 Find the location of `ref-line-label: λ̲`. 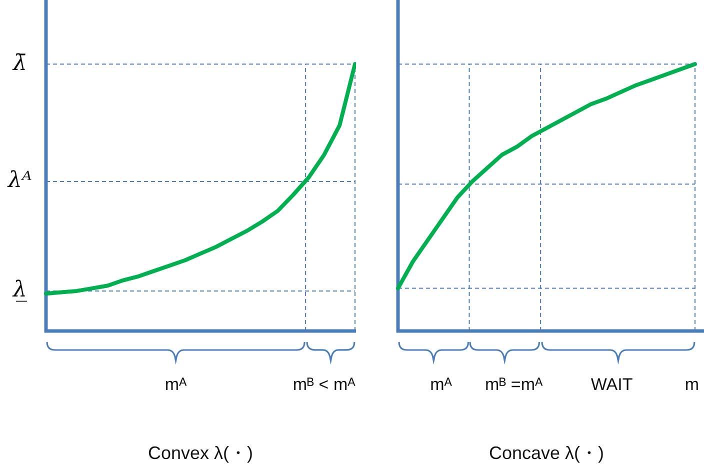

ref-line-label: λ̲ is located at coordinates (19, 290).